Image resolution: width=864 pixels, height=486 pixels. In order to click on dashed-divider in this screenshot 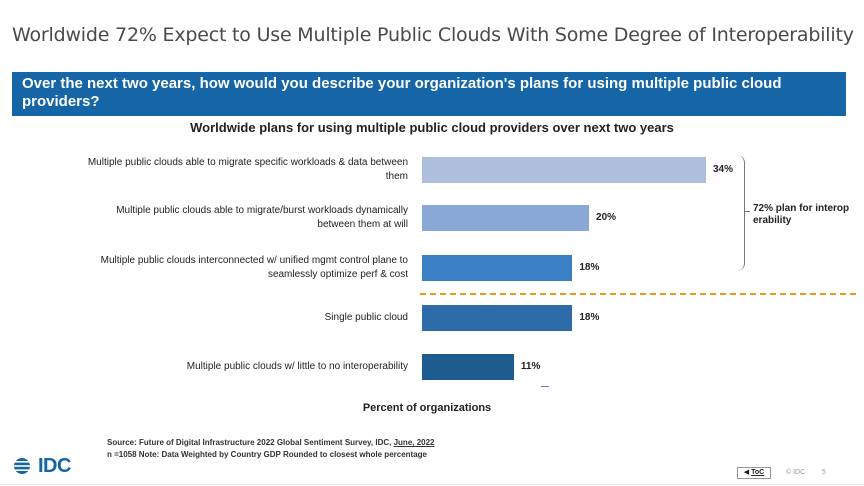, I will do `click(638, 294)`.